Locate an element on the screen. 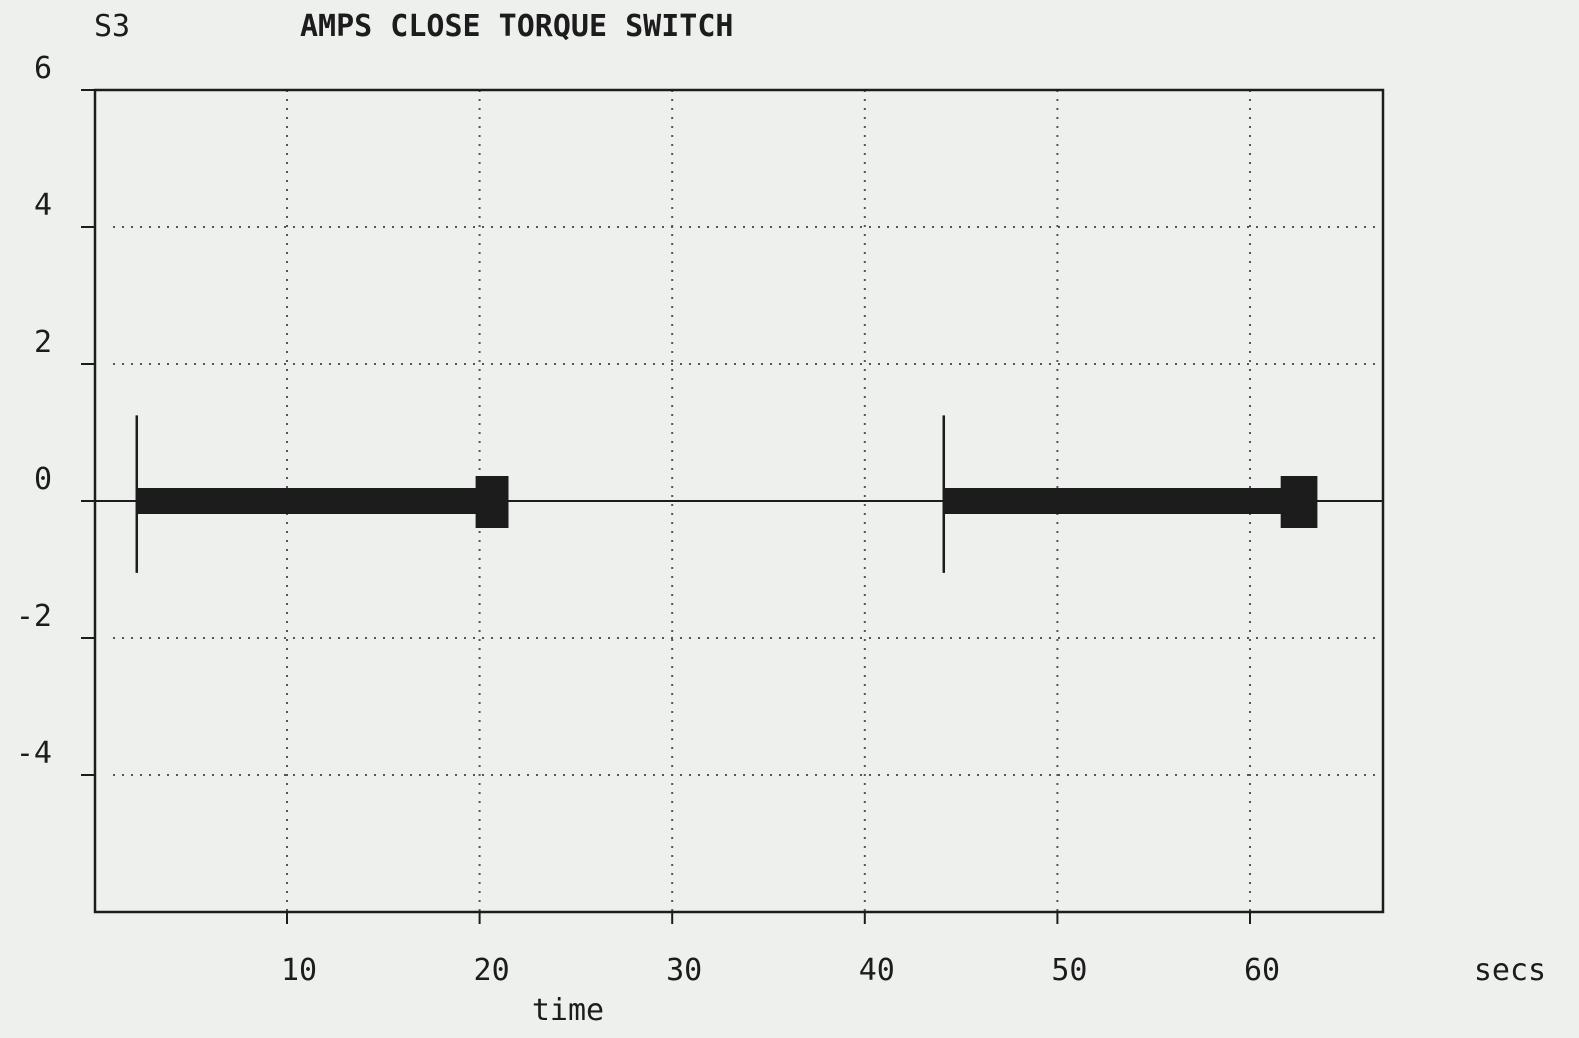 Image resolution: width=1579 pixels, height=1038 pixels. chart-title: AMPS CLOSE TORQUE SWITCH is located at coordinates (516, 26).